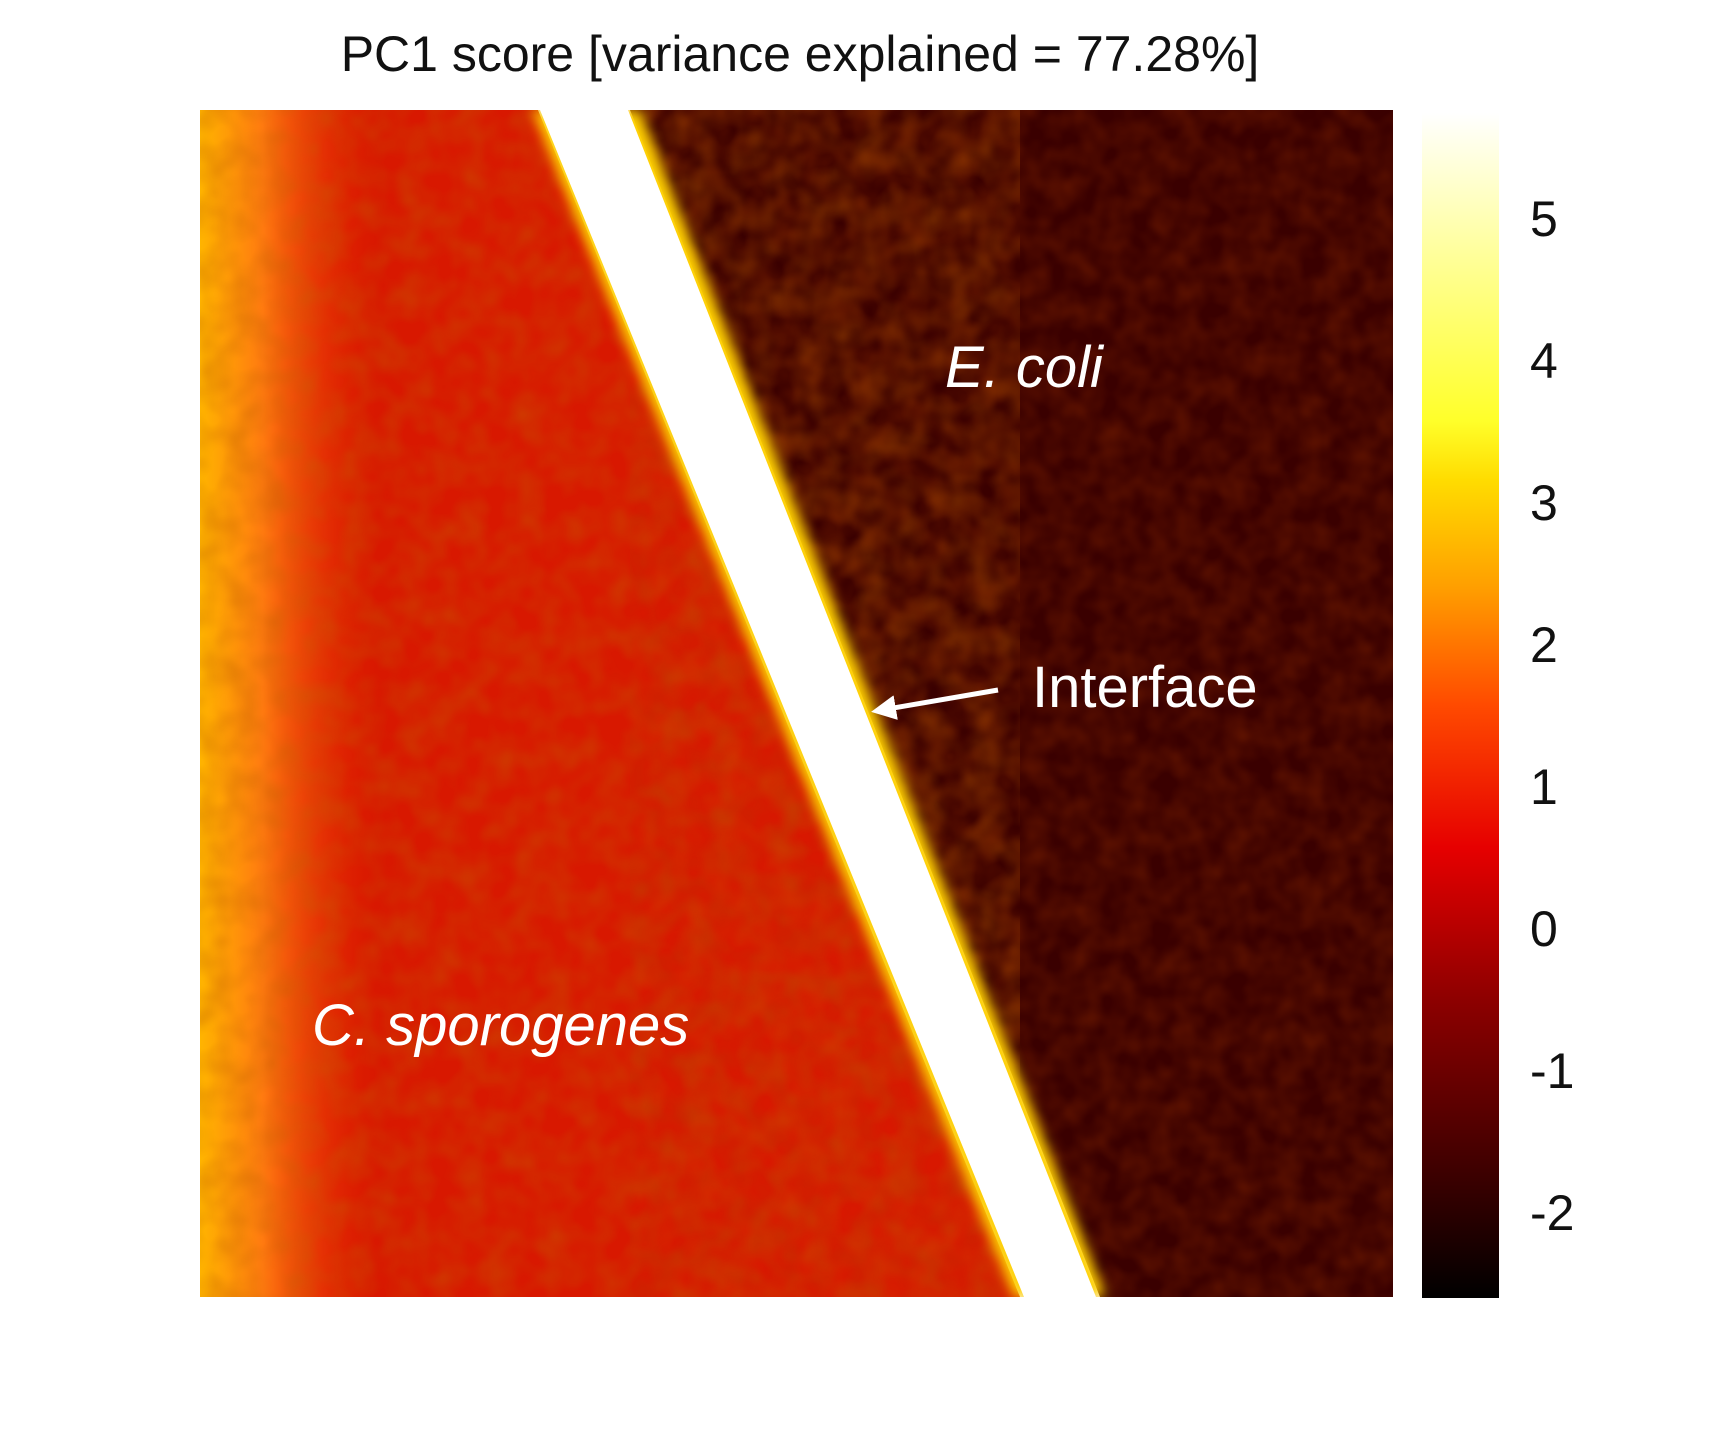  What do you see at coordinates (1544, 361) in the screenshot?
I see `colorbar-tick-label: 4` at bounding box center [1544, 361].